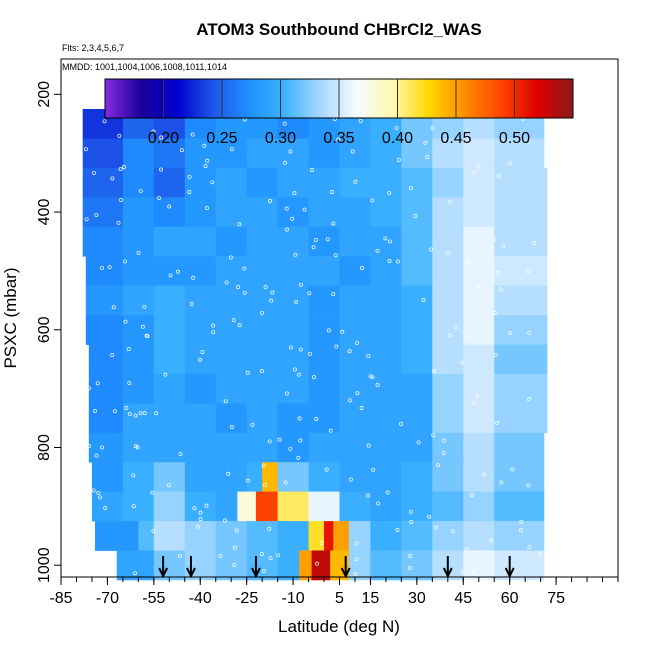 The height and width of the screenshot is (650, 650). What do you see at coordinates (339, 29) in the screenshot?
I see `chart-title: ATOM3 Southbound CHBrCl2_WAS` at bounding box center [339, 29].